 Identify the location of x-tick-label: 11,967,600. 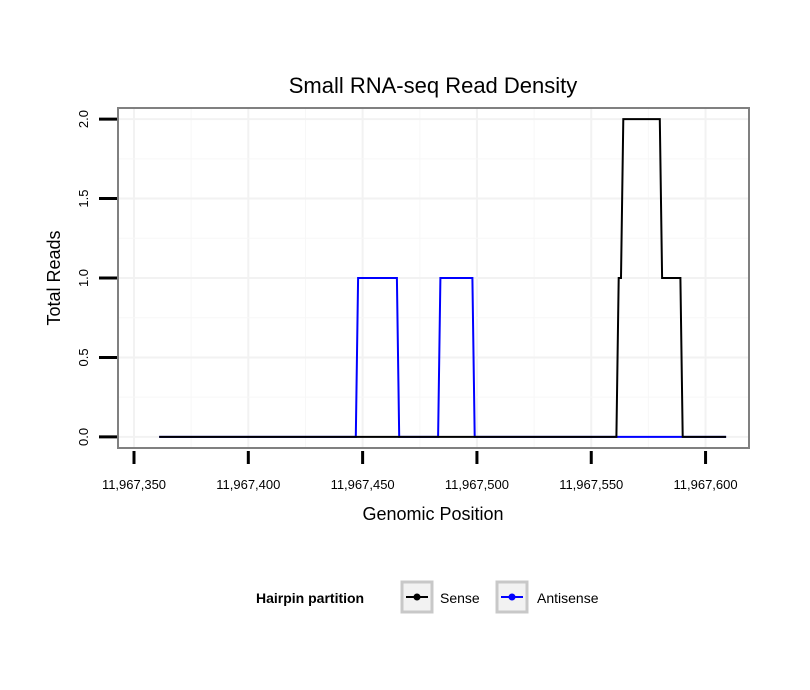
(706, 484).